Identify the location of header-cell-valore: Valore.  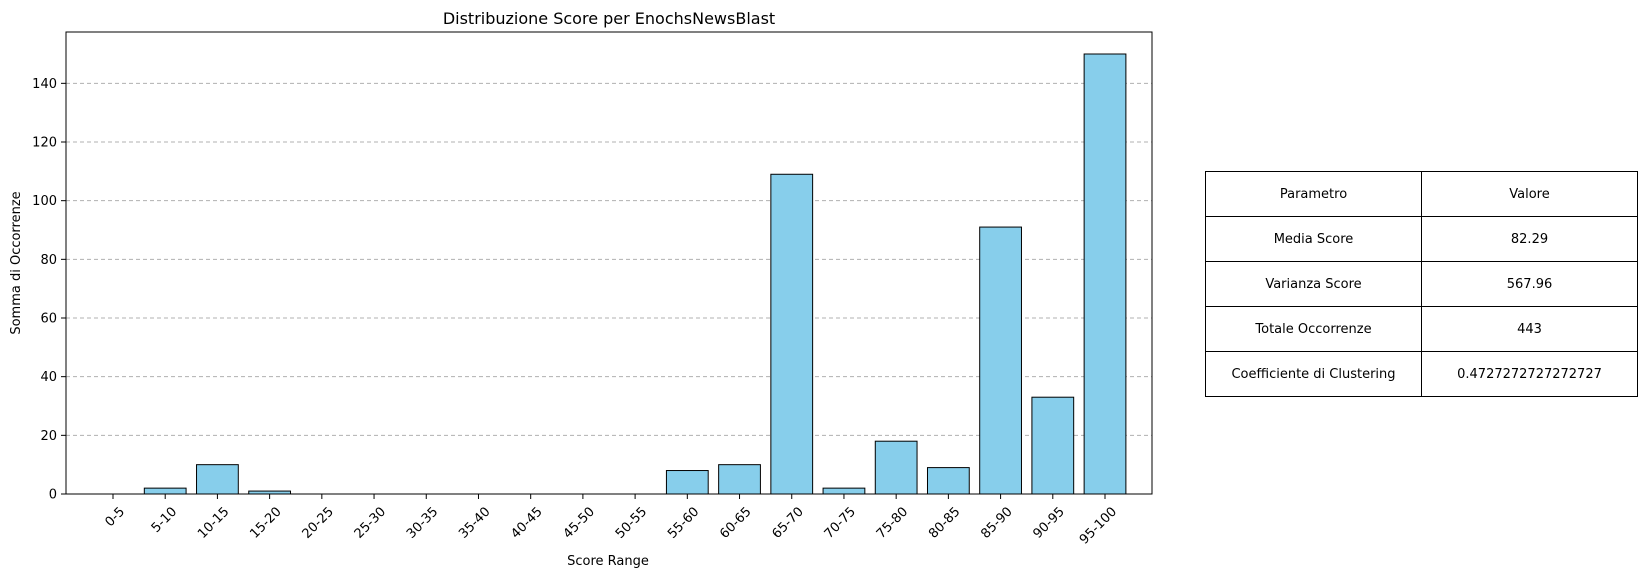
(1529, 194).